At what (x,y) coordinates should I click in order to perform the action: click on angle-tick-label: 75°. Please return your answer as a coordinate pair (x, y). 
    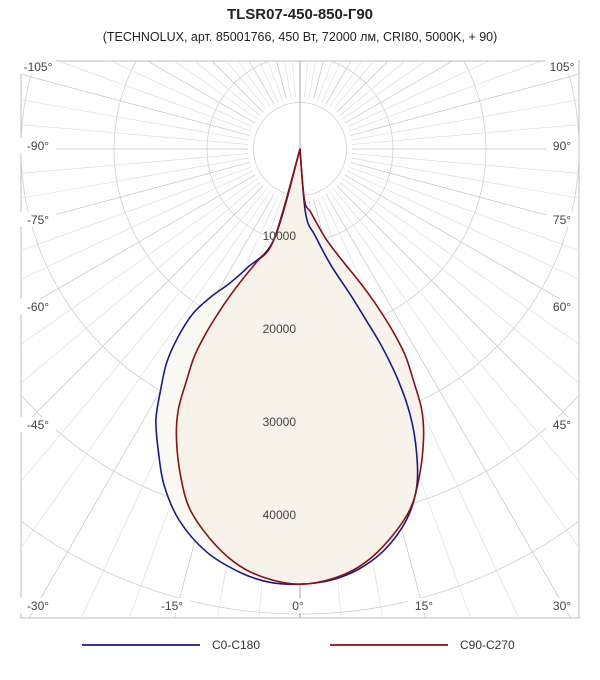
    Looking at the image, I should click on (562, 220).